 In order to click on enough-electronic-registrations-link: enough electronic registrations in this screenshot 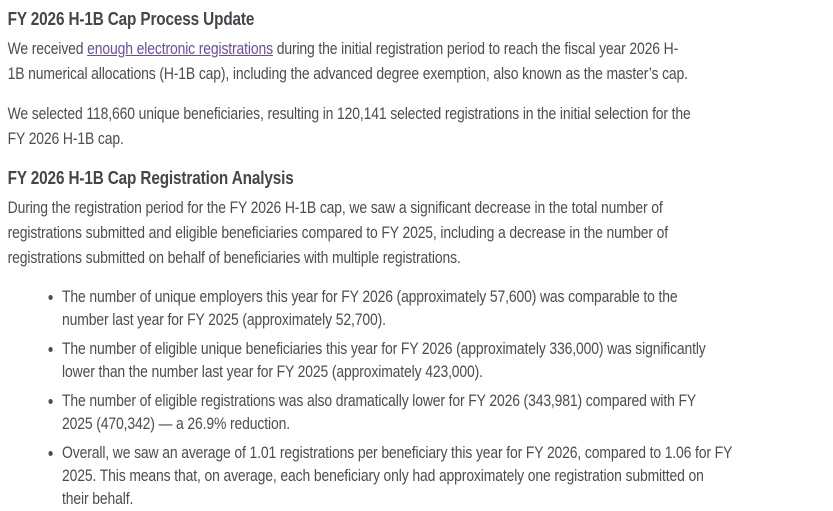, I will do `click(180, 49)`.